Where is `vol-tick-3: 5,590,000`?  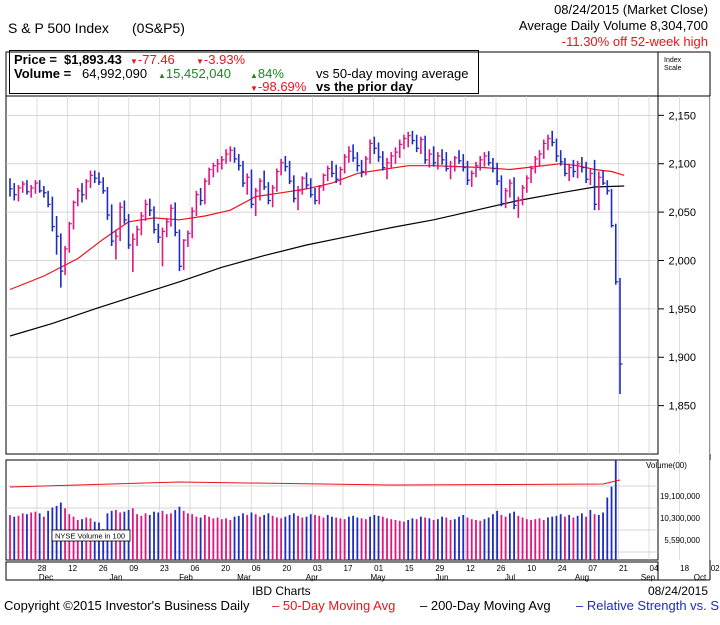
vol-tick-3: 5,590,000 is located at coordinates (682, 540).